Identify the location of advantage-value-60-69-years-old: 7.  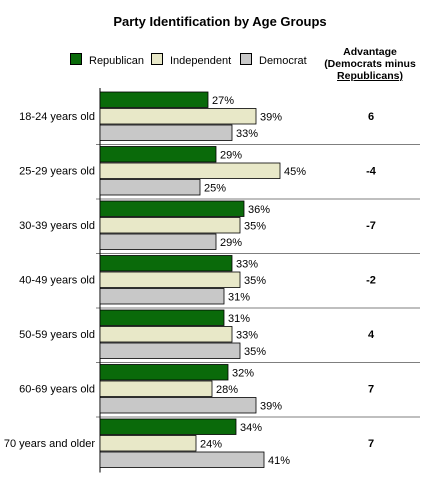
(371, 389).